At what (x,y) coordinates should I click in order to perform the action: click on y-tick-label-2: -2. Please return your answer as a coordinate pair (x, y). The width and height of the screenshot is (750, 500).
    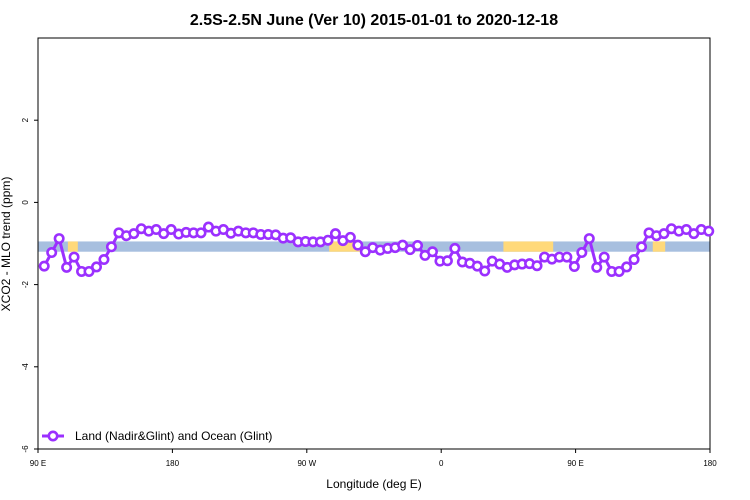
    Looking at the image, I should click on (25, 284).